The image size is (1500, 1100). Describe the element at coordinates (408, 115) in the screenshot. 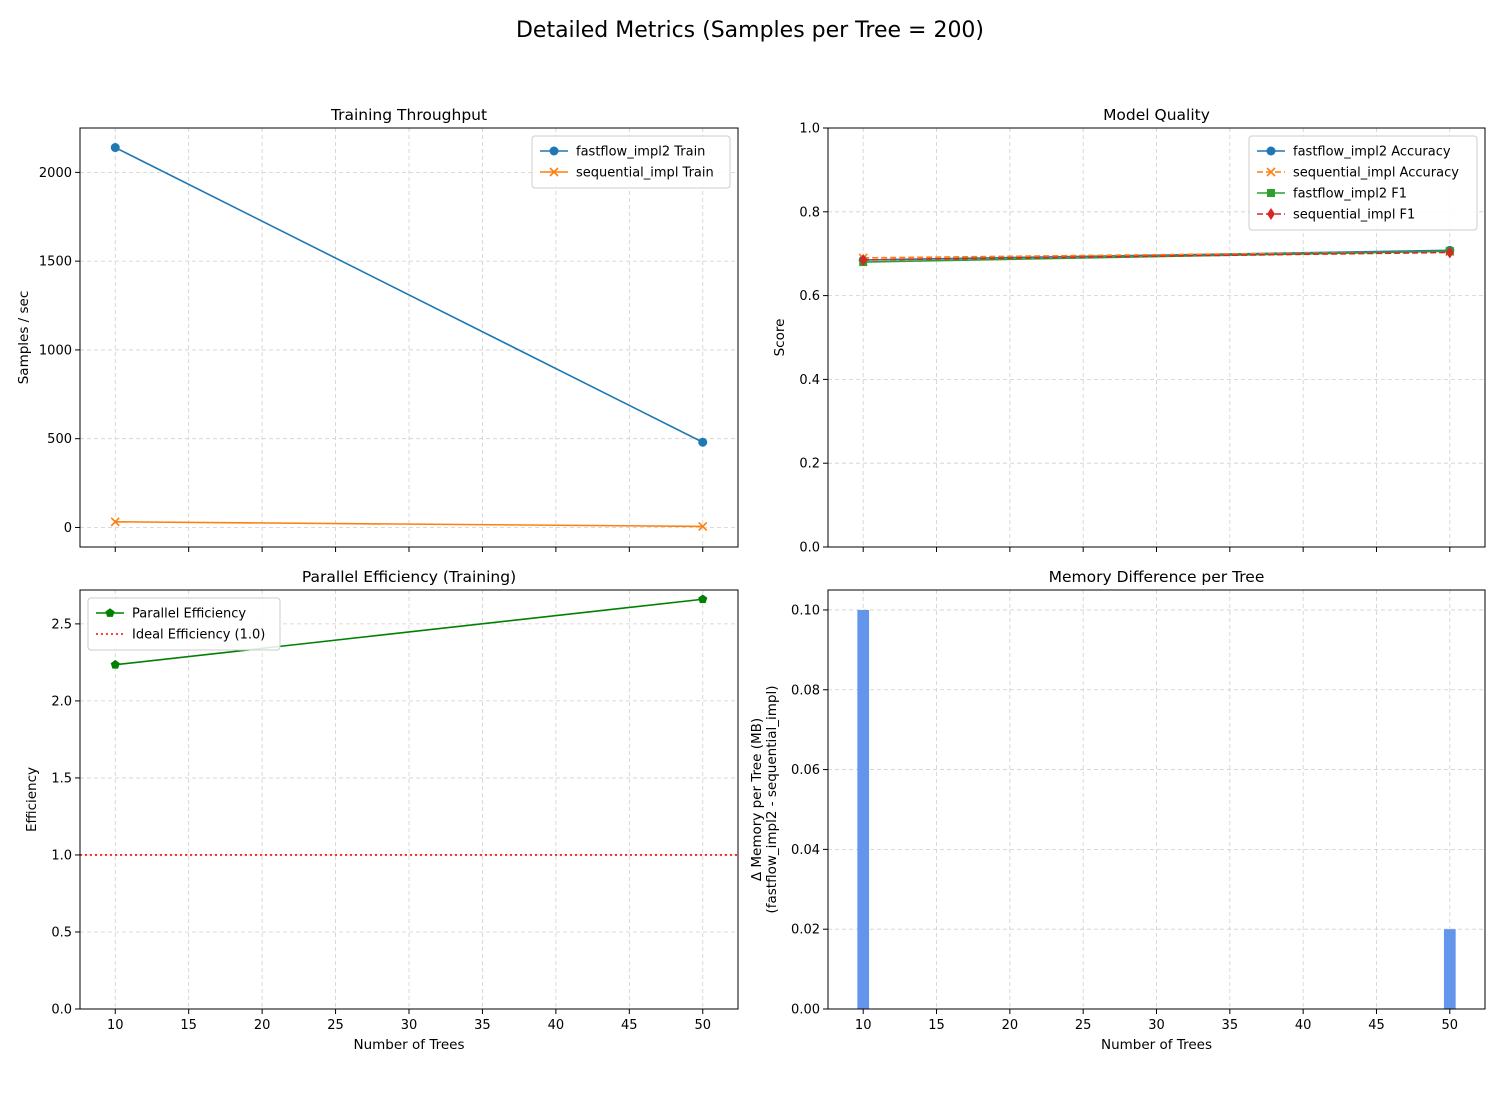

I see `panel-title: Training Throughput` at that location.